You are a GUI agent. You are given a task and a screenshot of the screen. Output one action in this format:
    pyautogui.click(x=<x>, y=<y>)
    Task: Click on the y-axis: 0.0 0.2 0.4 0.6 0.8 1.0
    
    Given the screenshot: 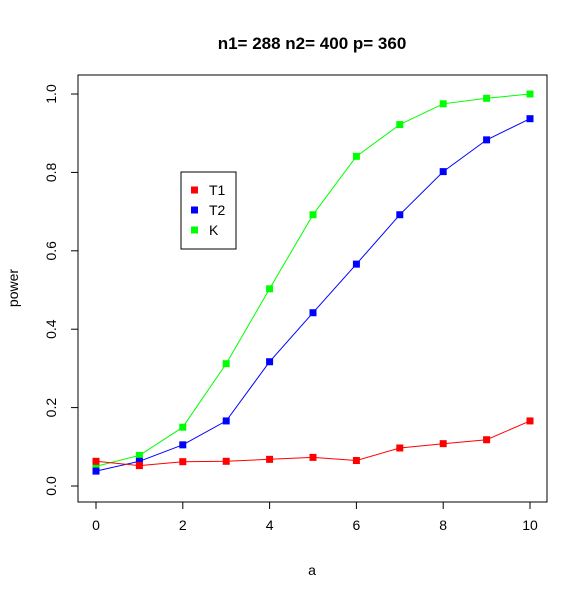 What is the action you would take?
    pyautogui.click(x=61, y=290)
    